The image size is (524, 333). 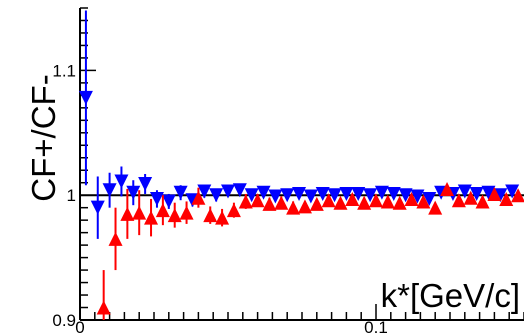 I want to click on y-axis-title: CF+/CF-, so click(x=43, y=137).